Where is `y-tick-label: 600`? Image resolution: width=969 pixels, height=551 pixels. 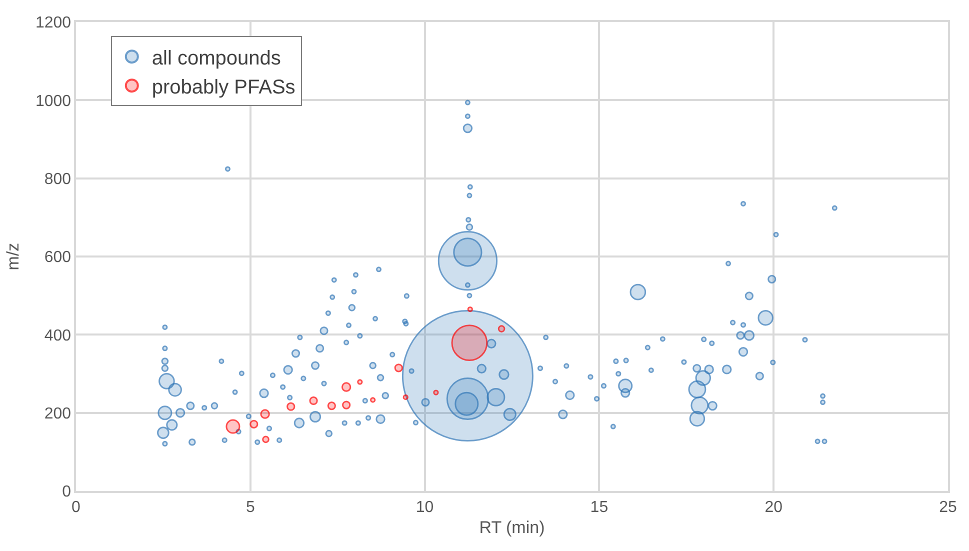
y-tick-label: 600 is located at coordinates (58, 257).